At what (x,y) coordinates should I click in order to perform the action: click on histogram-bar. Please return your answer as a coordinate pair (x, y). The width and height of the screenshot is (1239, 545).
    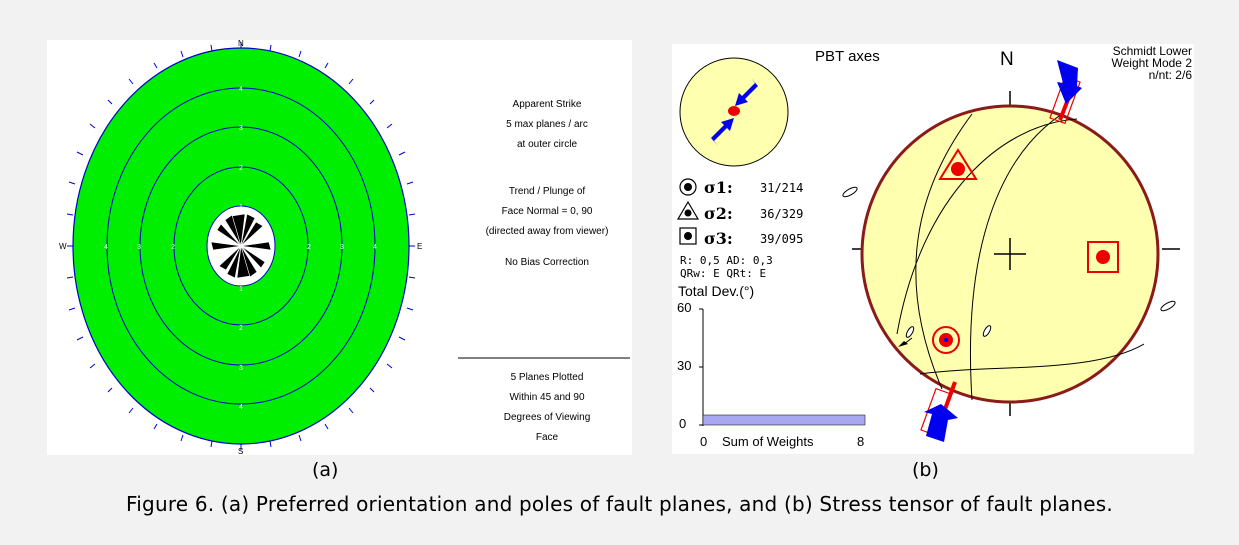
    Looking at the image, I should click on (784, 420).